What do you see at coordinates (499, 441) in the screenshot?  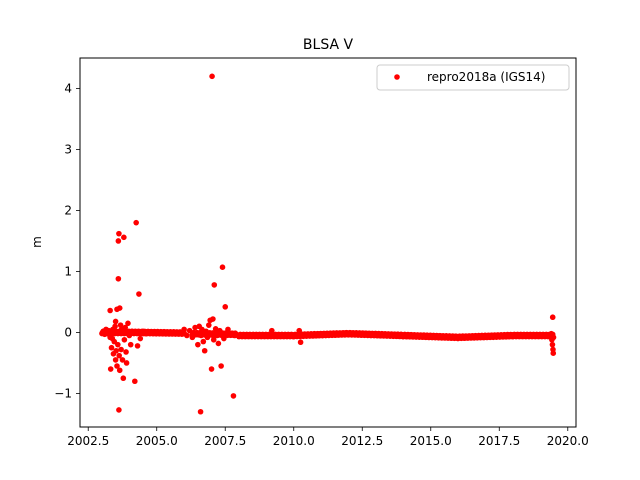 I see `x-tick-label: 2017.5` at bounding box center [499, 441].